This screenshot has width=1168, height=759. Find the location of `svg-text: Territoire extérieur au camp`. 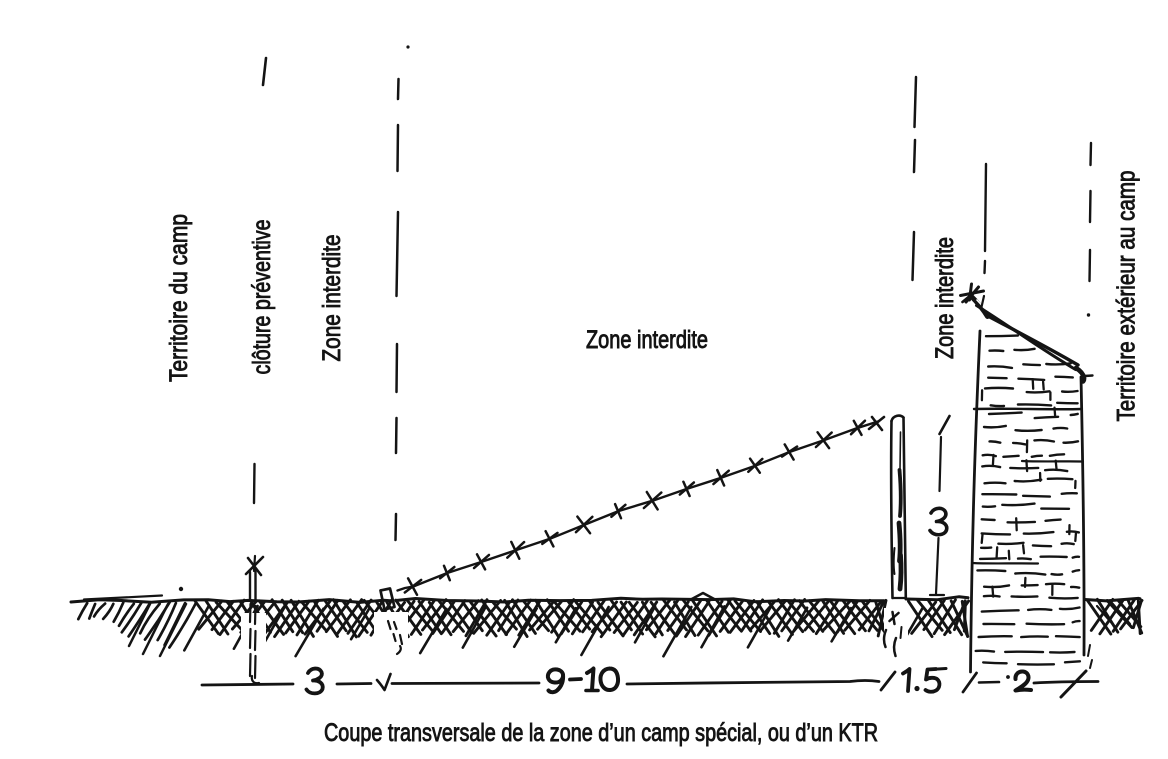

svg-text: Territoire extérieur au camp is located at coordinates (1127, 296).